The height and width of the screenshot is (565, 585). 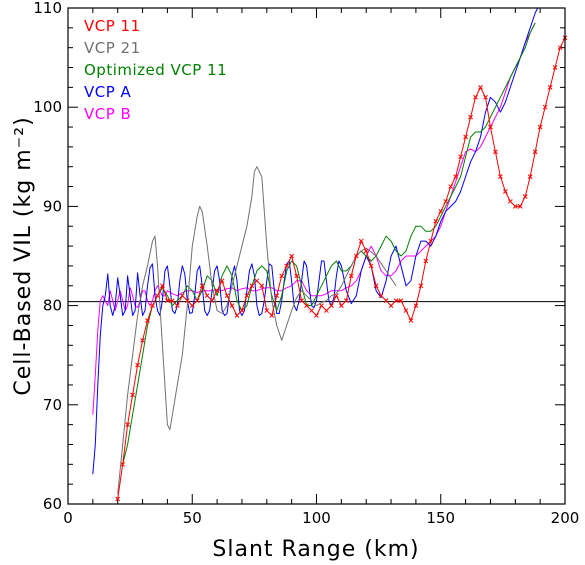 I want to click on legend-entry: VCP 21, so click(x=112, y=48).